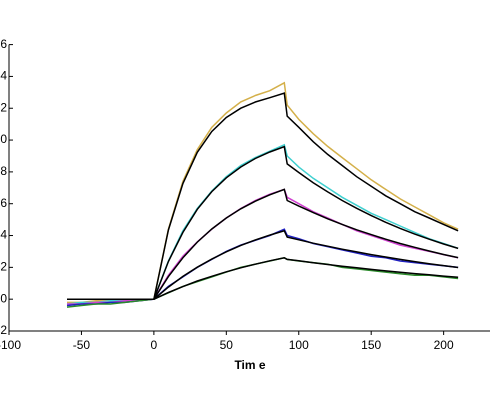 This screenshot has width=495, height=400. What do you see at coordinates (10, 345) in the screenshot?
I see `x-tick-label: -100` at bounding box center [10, 345].